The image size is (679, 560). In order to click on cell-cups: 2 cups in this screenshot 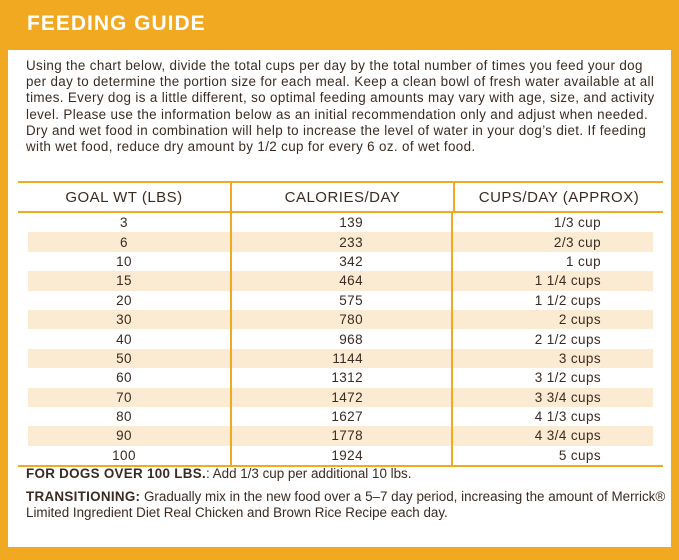, I will do `click(579, 320)`.